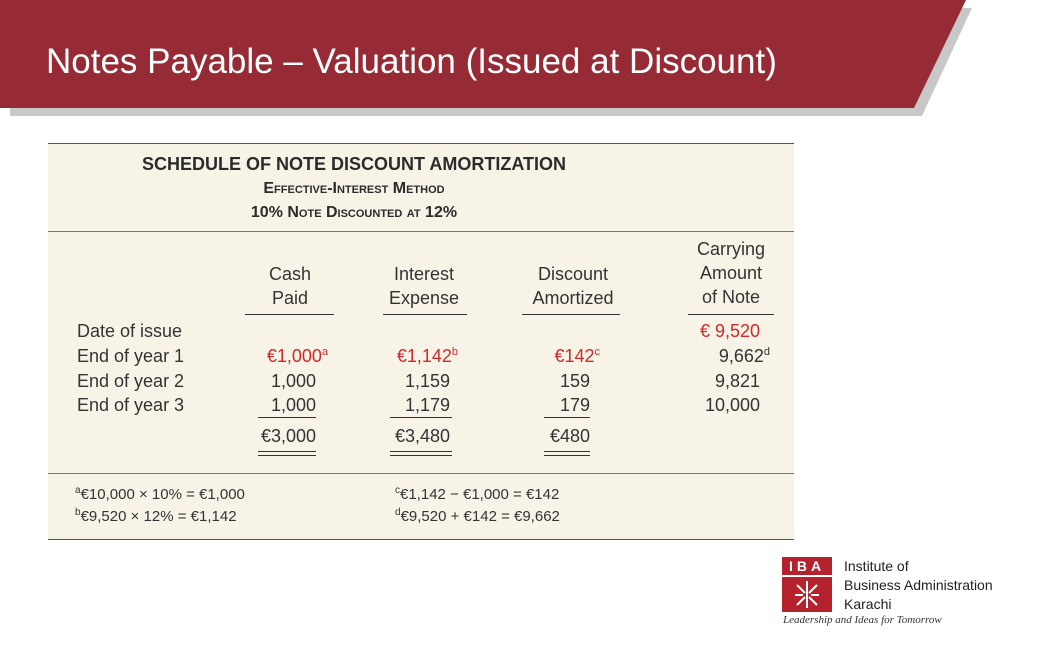 This screenshot has width=1038, height=649. Describe the element at coordinates (427, 405) in the screenshot. I see `interest-cell: 1,179` at that location.